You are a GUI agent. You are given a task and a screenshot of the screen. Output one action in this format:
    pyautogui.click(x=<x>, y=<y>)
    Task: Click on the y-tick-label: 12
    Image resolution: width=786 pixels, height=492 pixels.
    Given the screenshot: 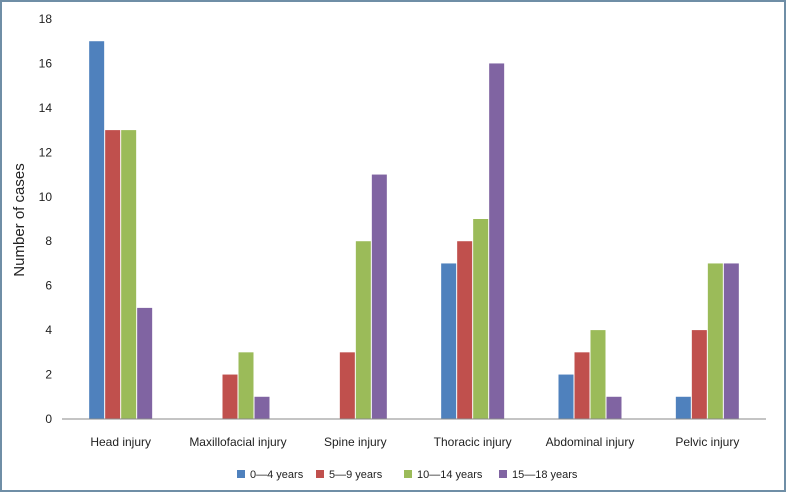 What is the action you would take?
    pyautogui.click(x=46, y=152)
    